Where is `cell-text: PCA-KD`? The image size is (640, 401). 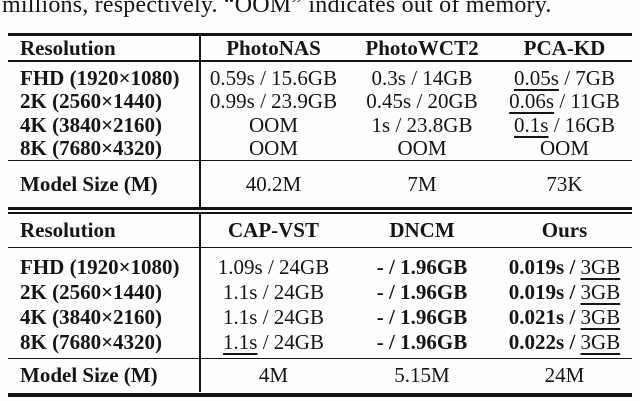 cell-text: PCA-KD is located at coordinates (564, 48).